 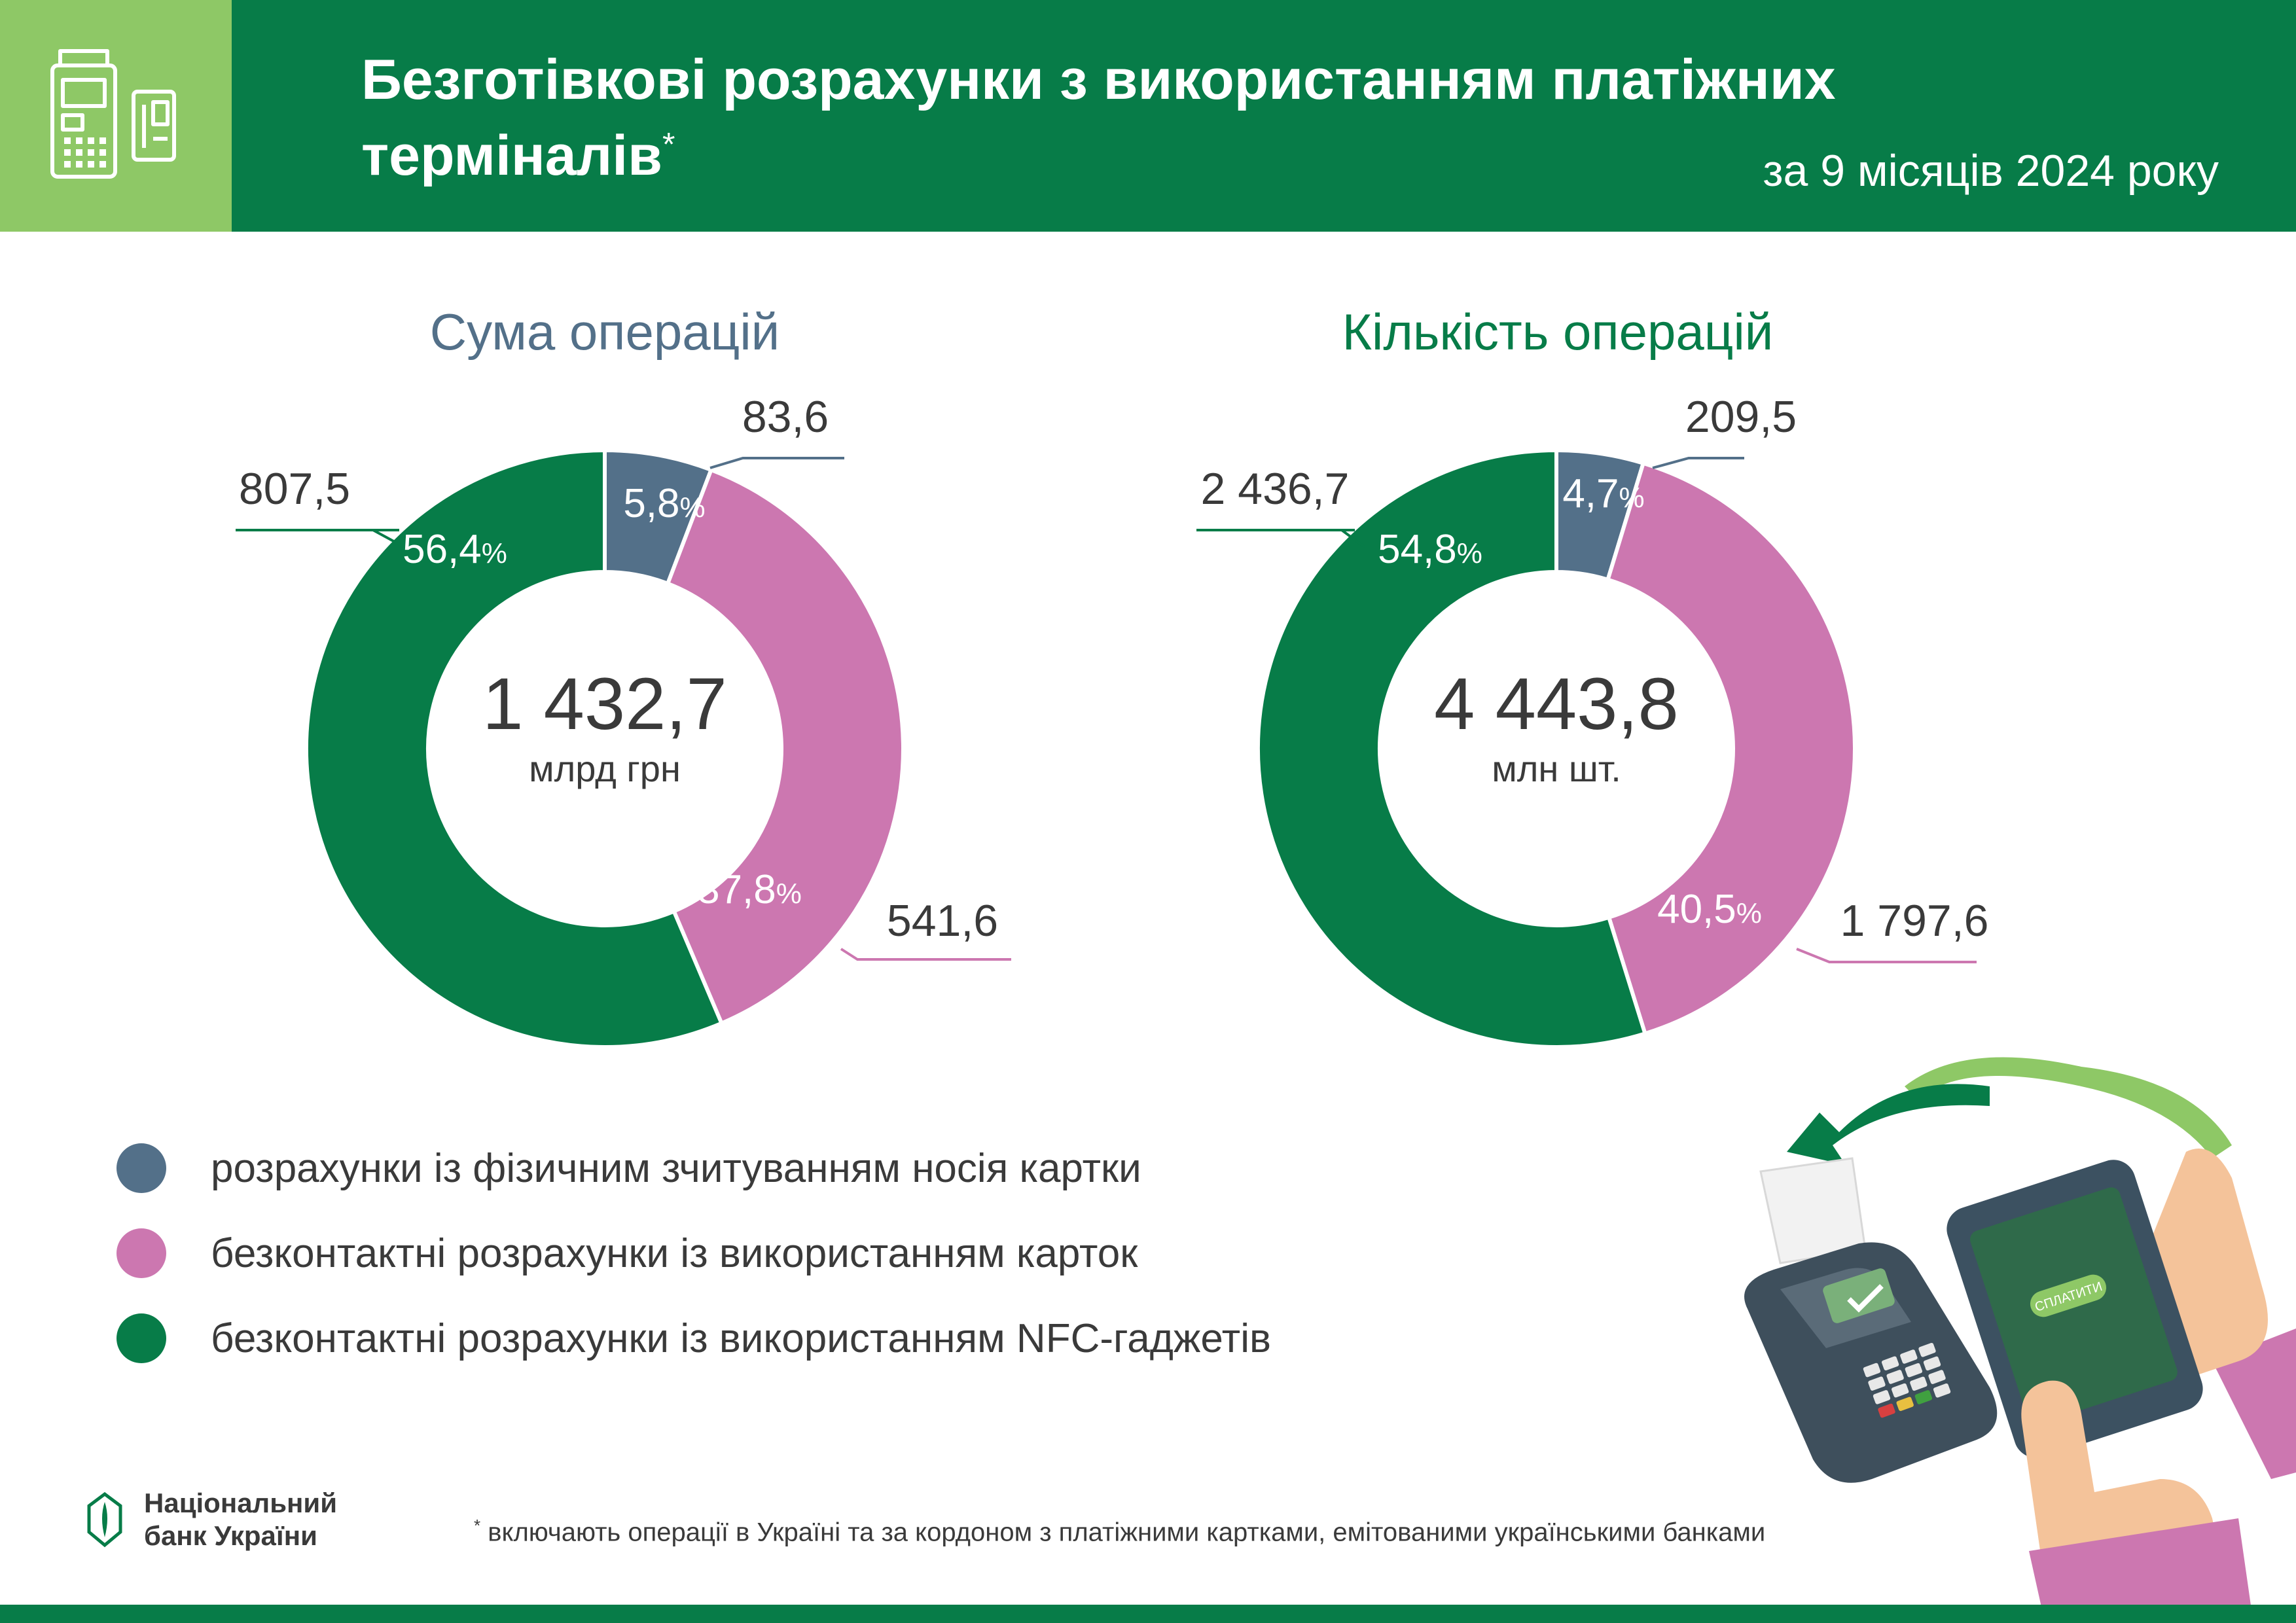 What do you see at coordinates (749, 889) in the screenshot?
I see `percent-label-sum-1: 37,8%` at bounding box center [749, 889].